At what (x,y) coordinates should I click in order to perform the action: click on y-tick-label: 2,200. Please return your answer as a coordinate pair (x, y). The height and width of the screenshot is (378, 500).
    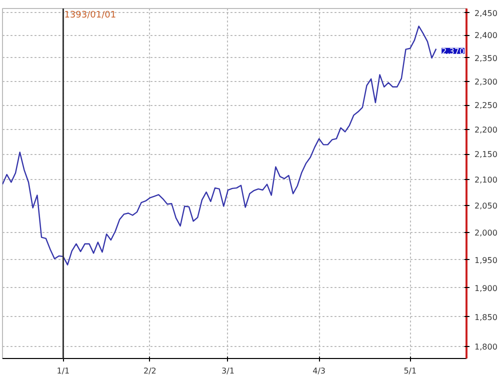
    Looking at the image, I should click on (486, 129).